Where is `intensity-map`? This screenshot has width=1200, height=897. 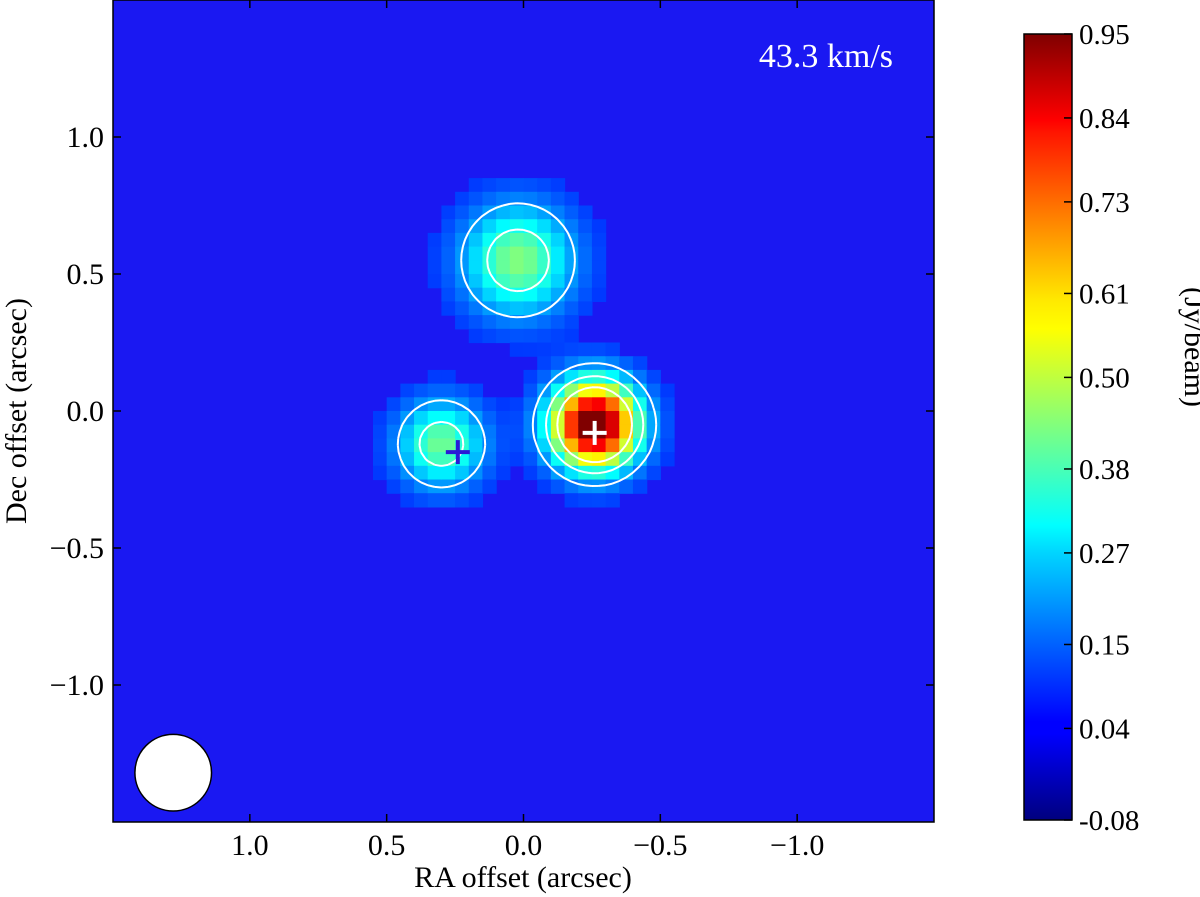
intensity-map is located at coordinates (523, 343).